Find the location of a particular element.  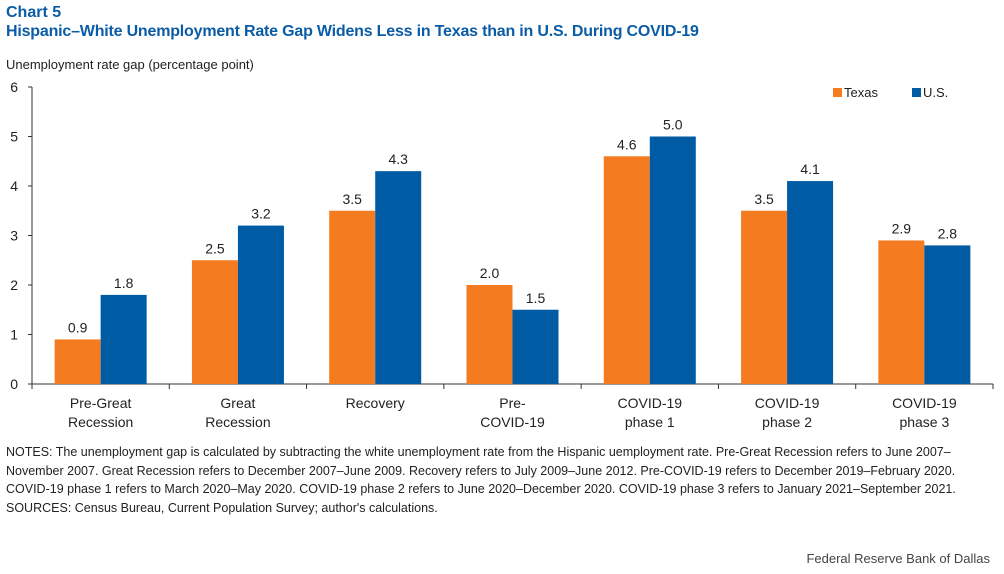

legend-label: Texas is located at coordinates (861, 92).